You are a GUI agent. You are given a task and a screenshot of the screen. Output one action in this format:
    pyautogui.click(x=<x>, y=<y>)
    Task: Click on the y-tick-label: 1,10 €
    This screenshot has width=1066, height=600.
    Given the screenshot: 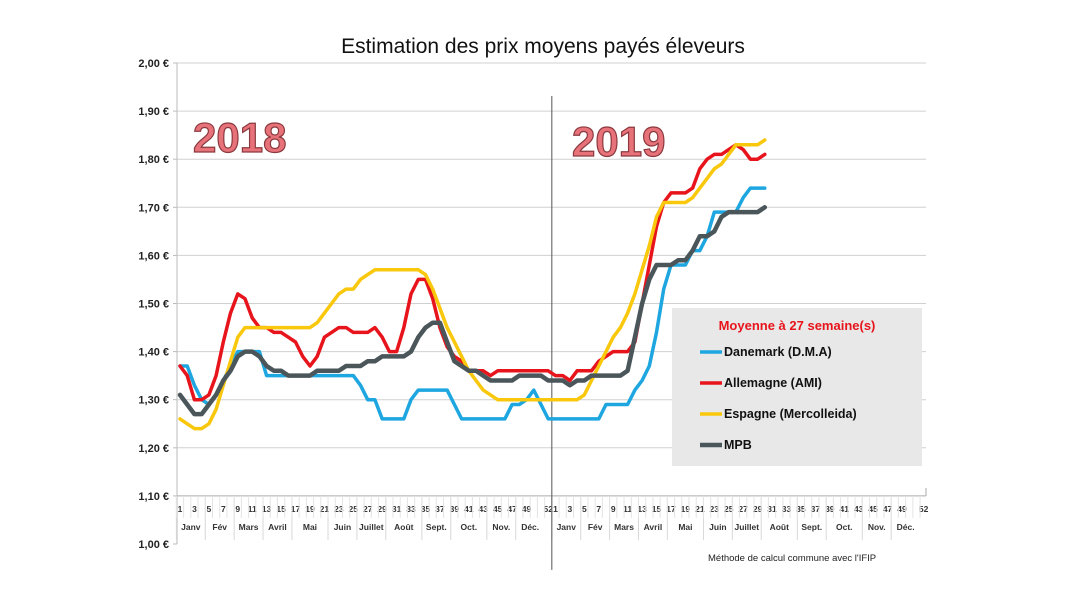 What is the action you would take?
    pyautogui.click(x=153, y=497)
    